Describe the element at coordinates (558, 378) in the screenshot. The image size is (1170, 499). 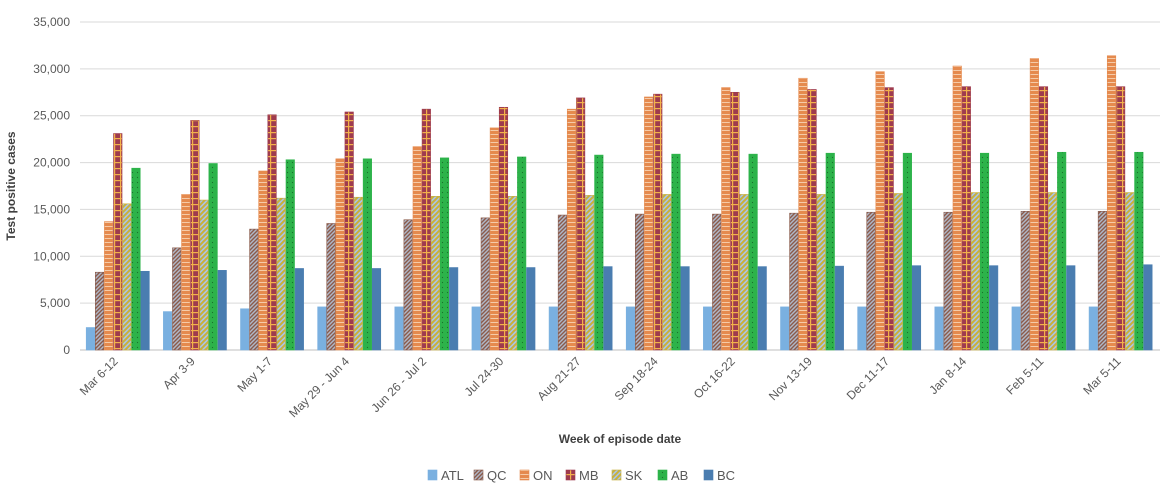
I see `x-tick-label: Aug 21-27` at that location.